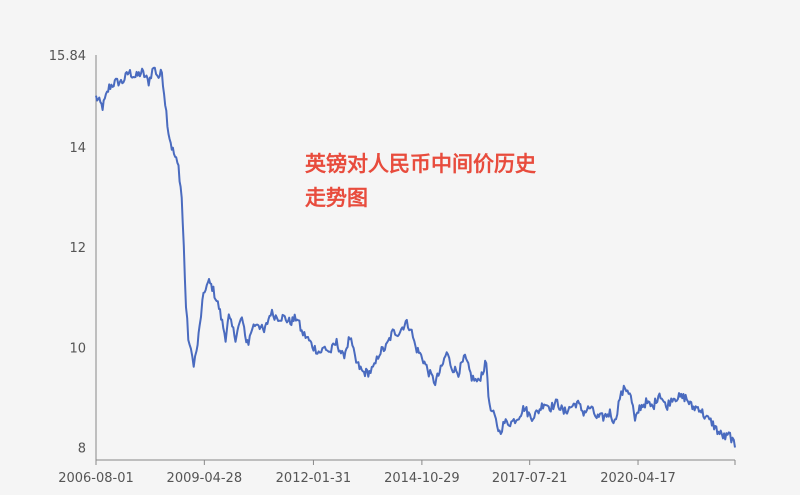  I want to click on y-tick-label: 10, so click(77, 348).